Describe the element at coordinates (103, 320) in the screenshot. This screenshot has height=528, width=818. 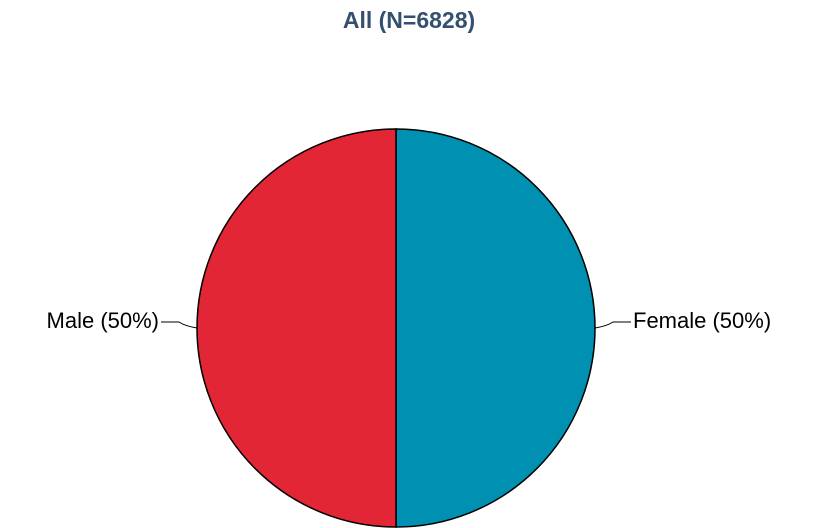
I see `slice-label: Male (50%)` at that location.